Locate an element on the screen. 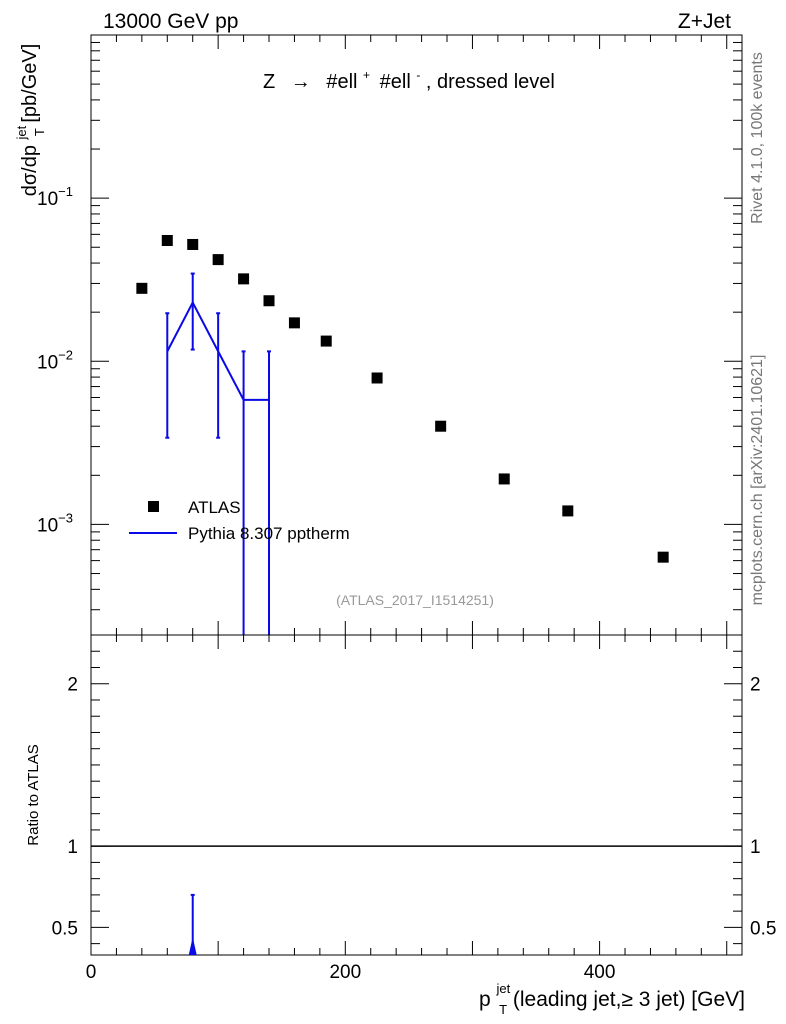  ratio-y-tick-label-right: 2 is located at coordinates (755, 685).